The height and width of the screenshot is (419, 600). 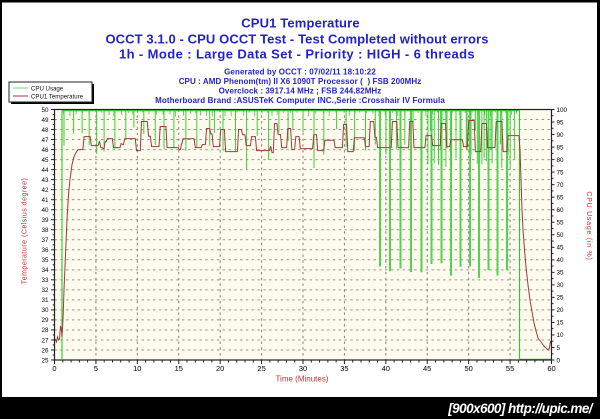 I want to click on svg-text: [900x600] http://upic.me/, so click(x=520, y=408).